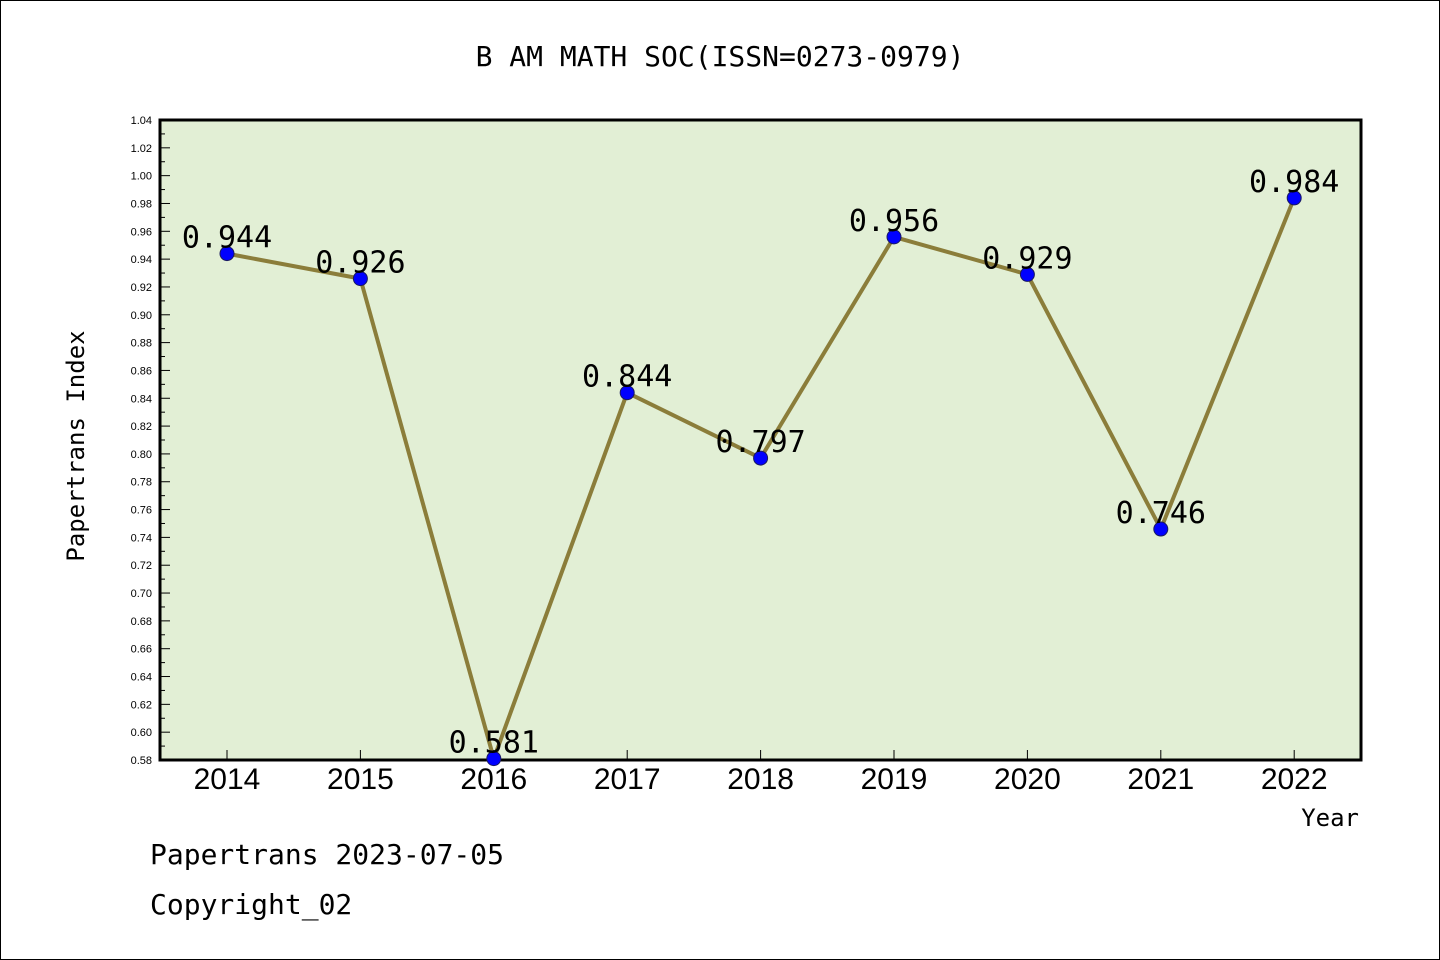  What do you see at coordinates (141, 260) in the screenshot?
I see `y-tick-label: 0.94` at bounding box center [141, 260].